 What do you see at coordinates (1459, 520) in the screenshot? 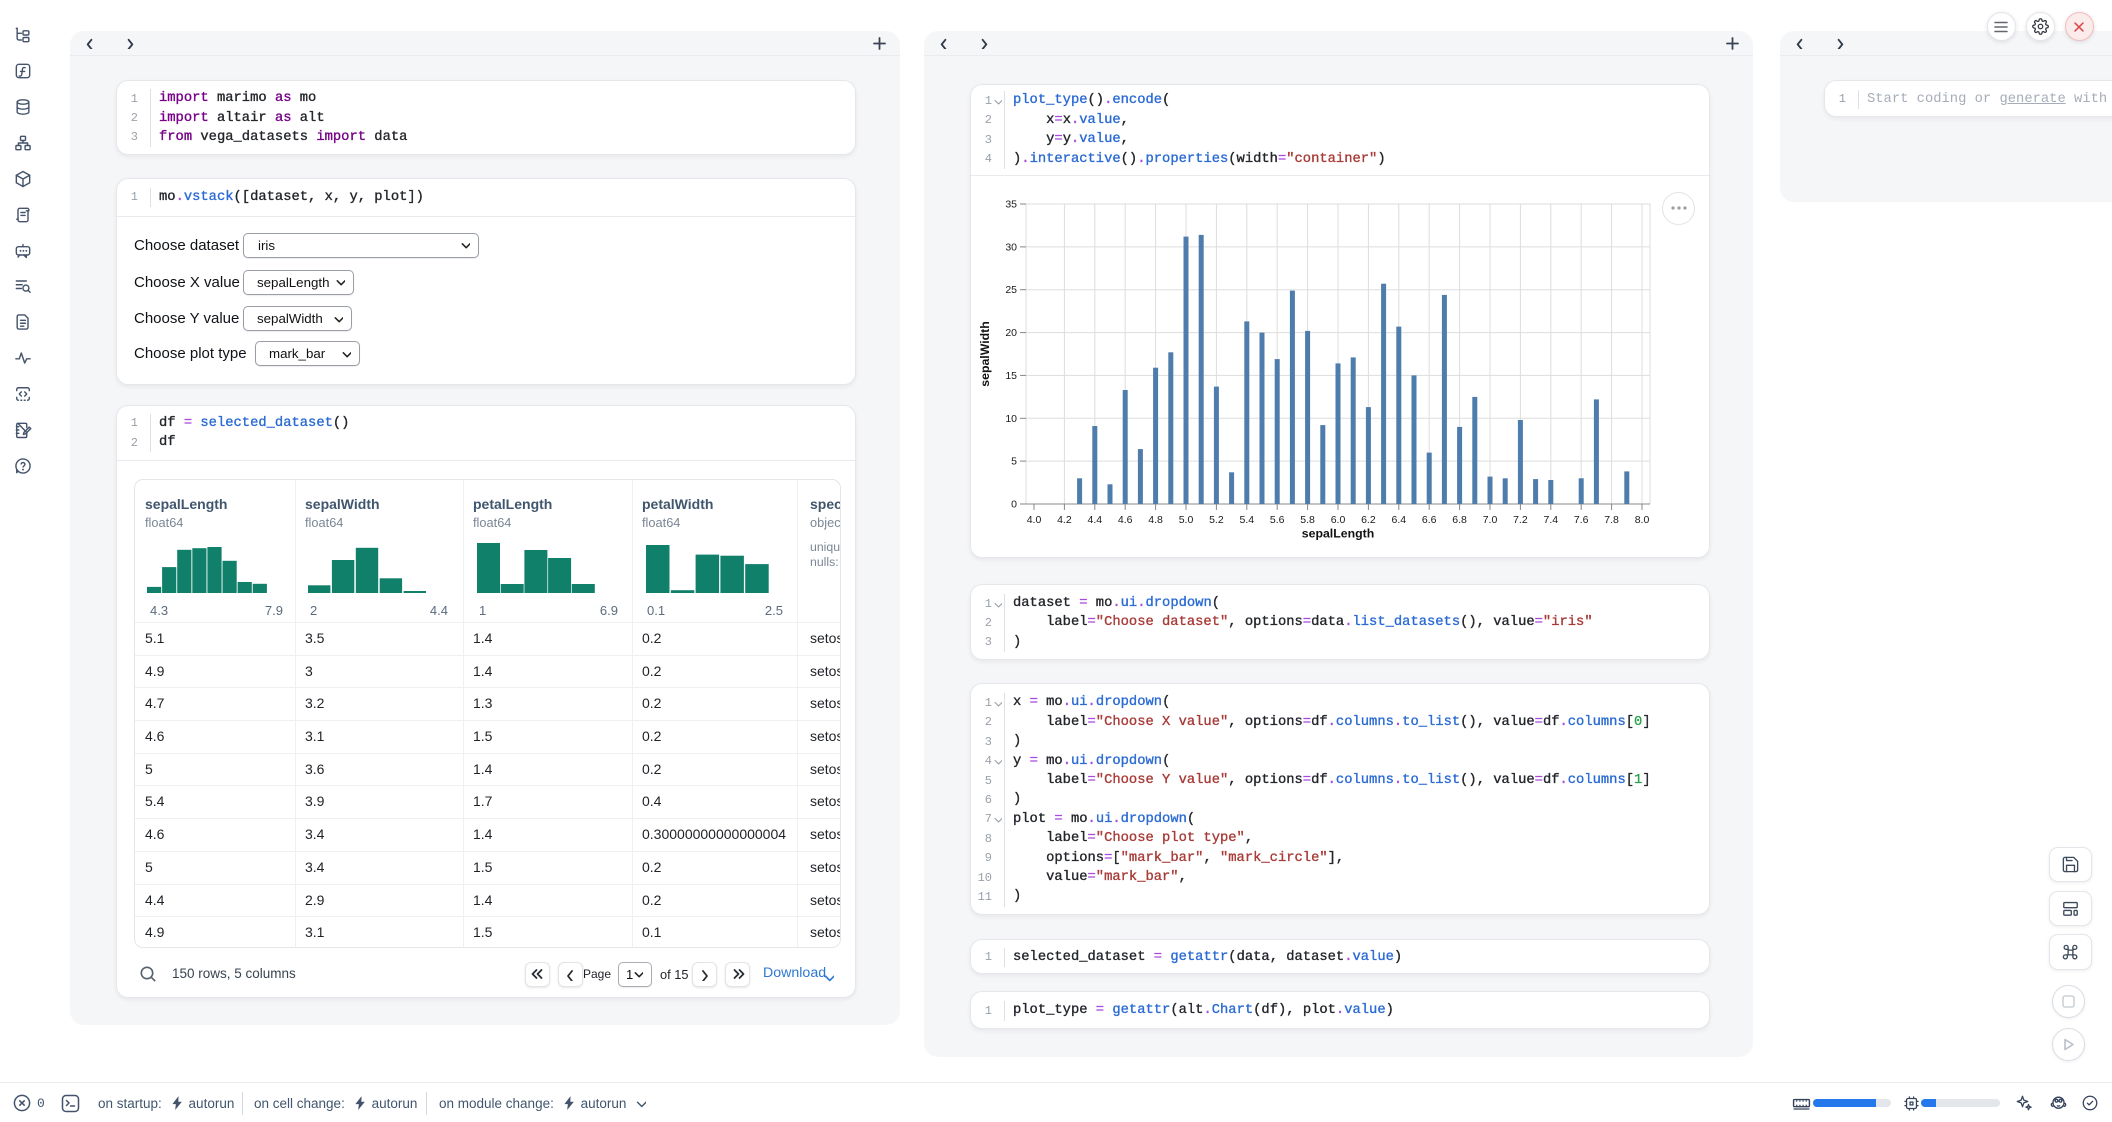
I see `svg-text: 6.8` at bounding box center [1459, 520].